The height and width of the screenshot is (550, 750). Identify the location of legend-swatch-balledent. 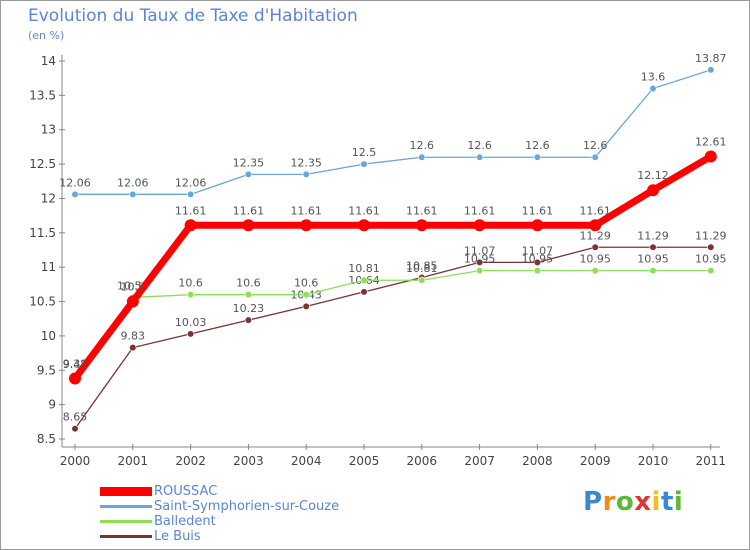
(126, 521).